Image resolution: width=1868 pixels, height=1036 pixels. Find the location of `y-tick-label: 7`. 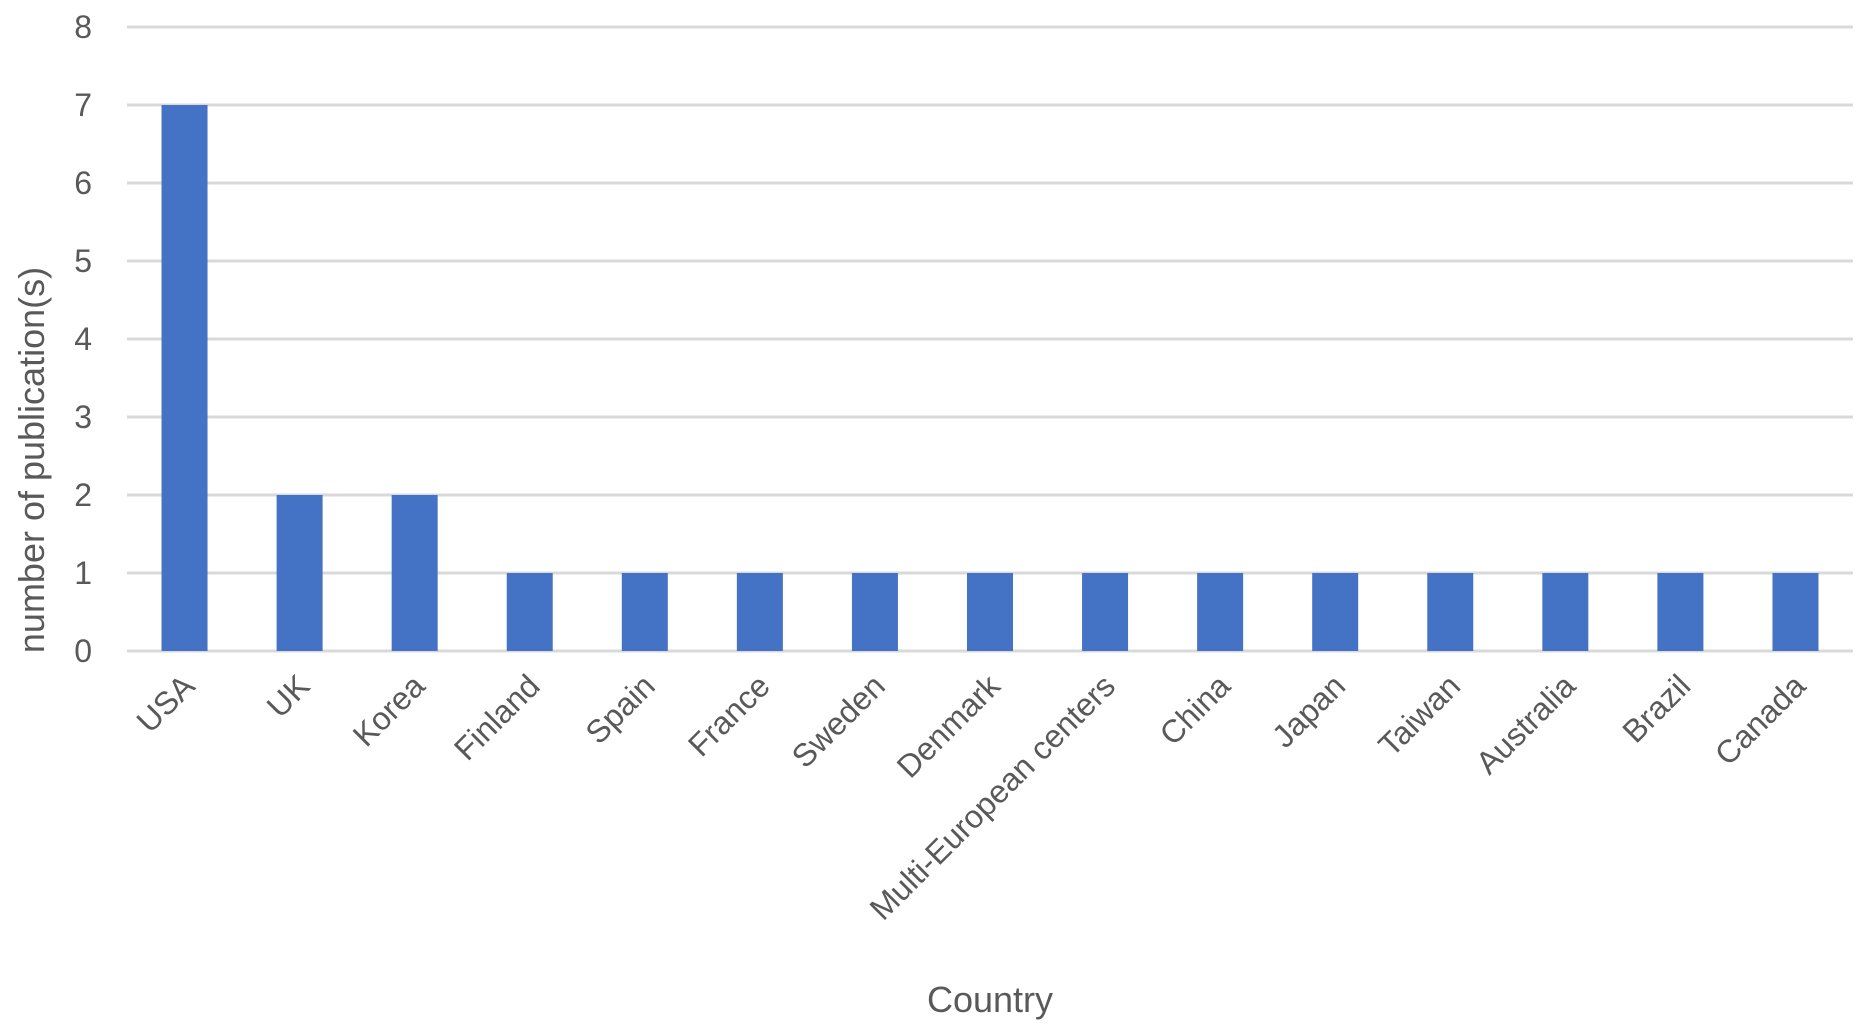

y-tick-label: 7 is located at coordinates (83, 105).